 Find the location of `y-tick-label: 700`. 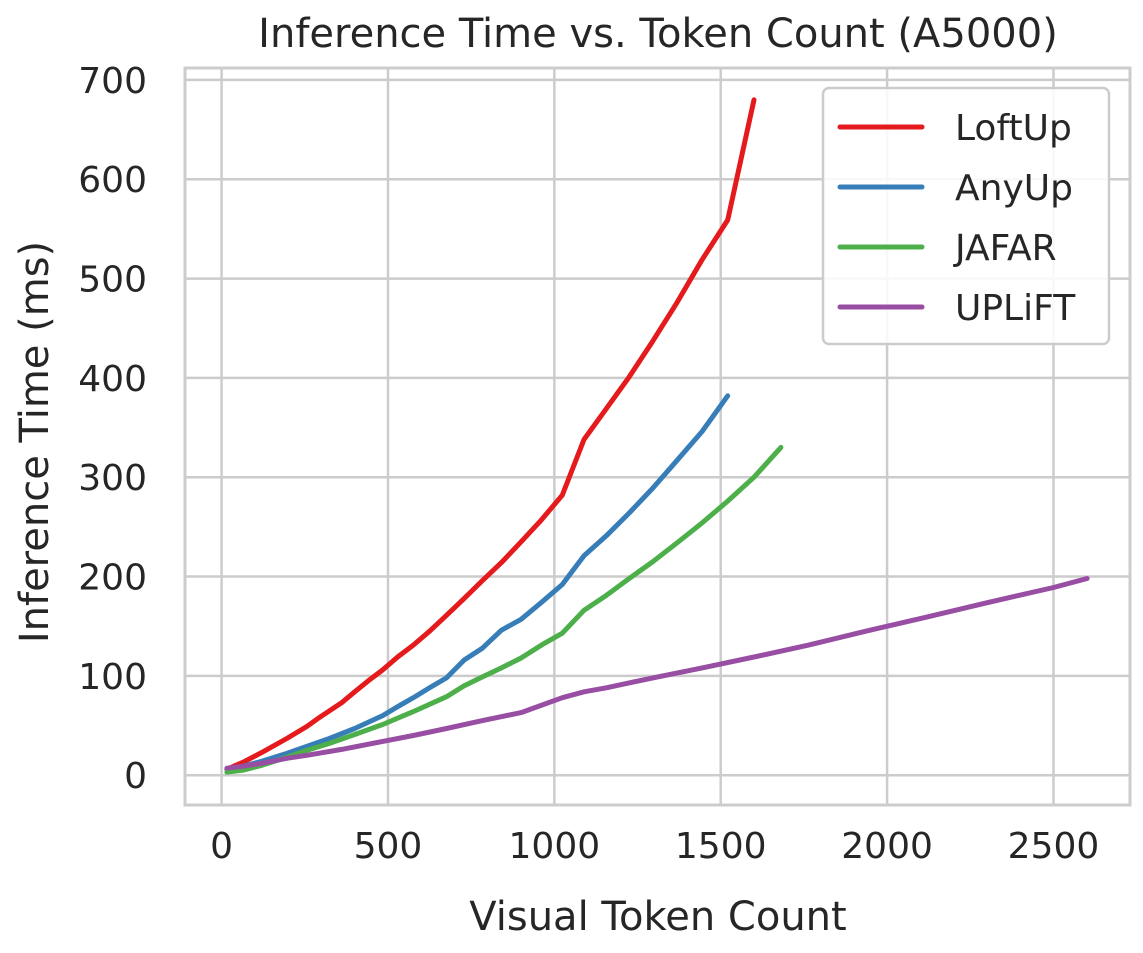

y-tick-label: 700 is located at coordinates (112, 81).